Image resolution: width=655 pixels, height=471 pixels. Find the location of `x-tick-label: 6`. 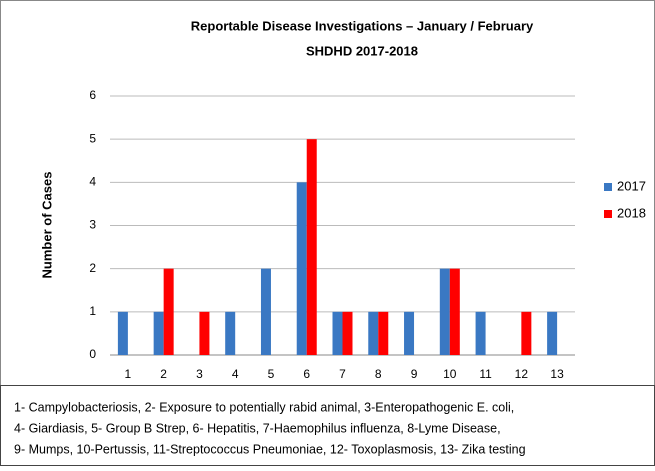

x-tick-label: 6 is located at coordinates (306, 374).